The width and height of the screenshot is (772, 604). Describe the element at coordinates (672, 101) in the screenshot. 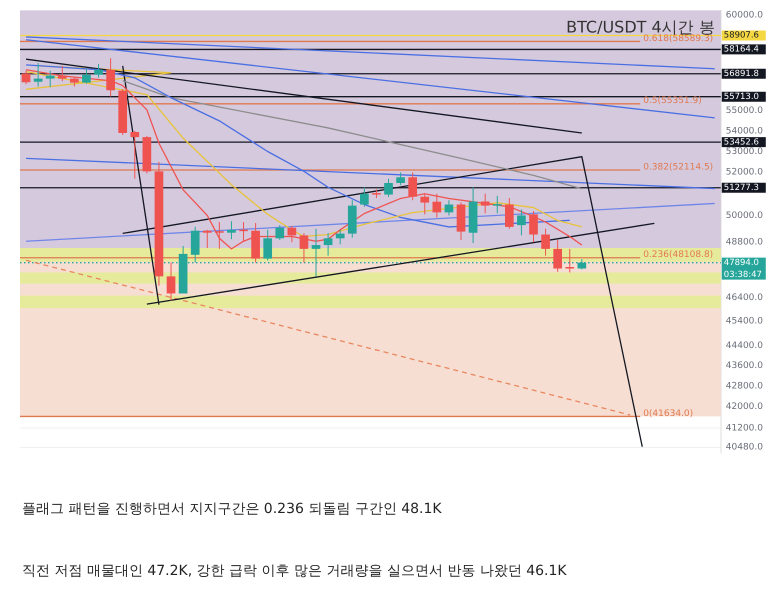

I see `ref-line-label: 0.5(55351.9)` at that location.